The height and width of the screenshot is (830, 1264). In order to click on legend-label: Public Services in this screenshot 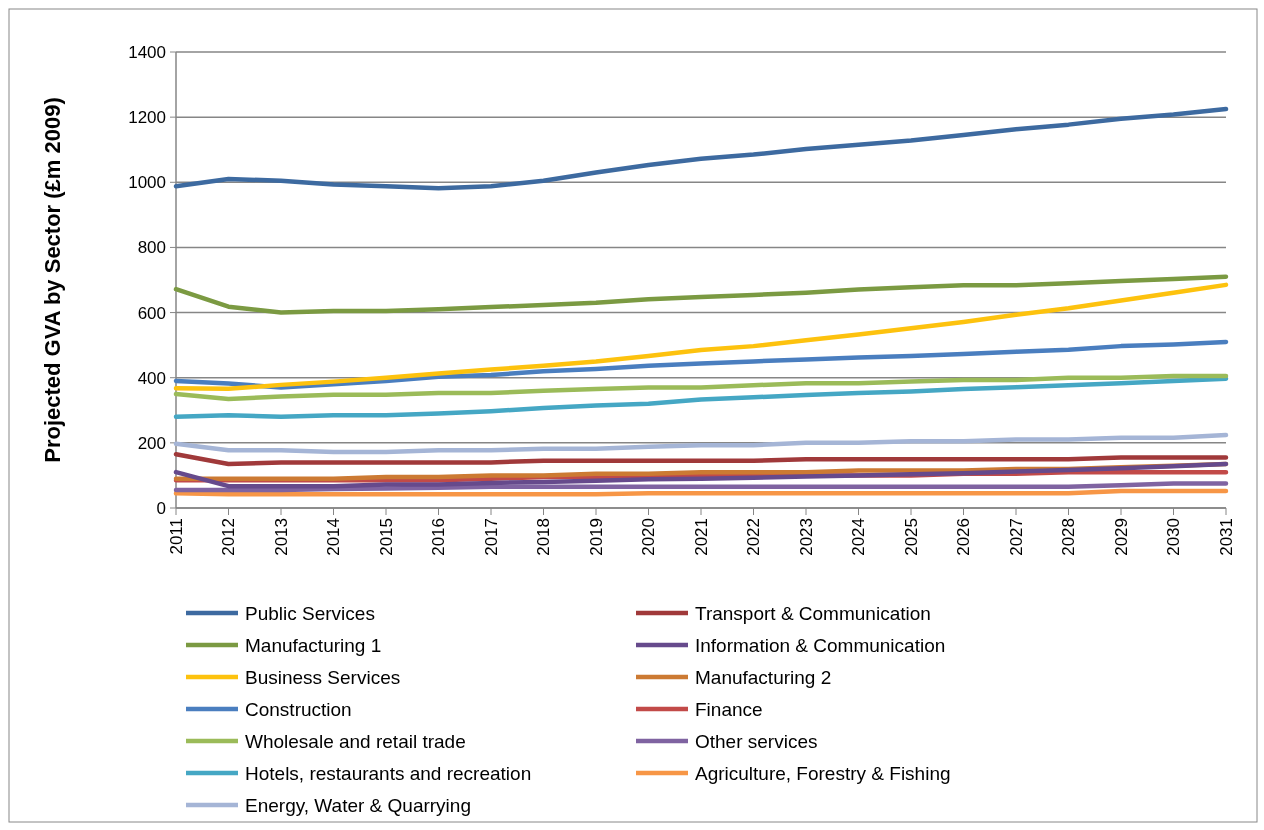, I will do `click(310, 613)`.